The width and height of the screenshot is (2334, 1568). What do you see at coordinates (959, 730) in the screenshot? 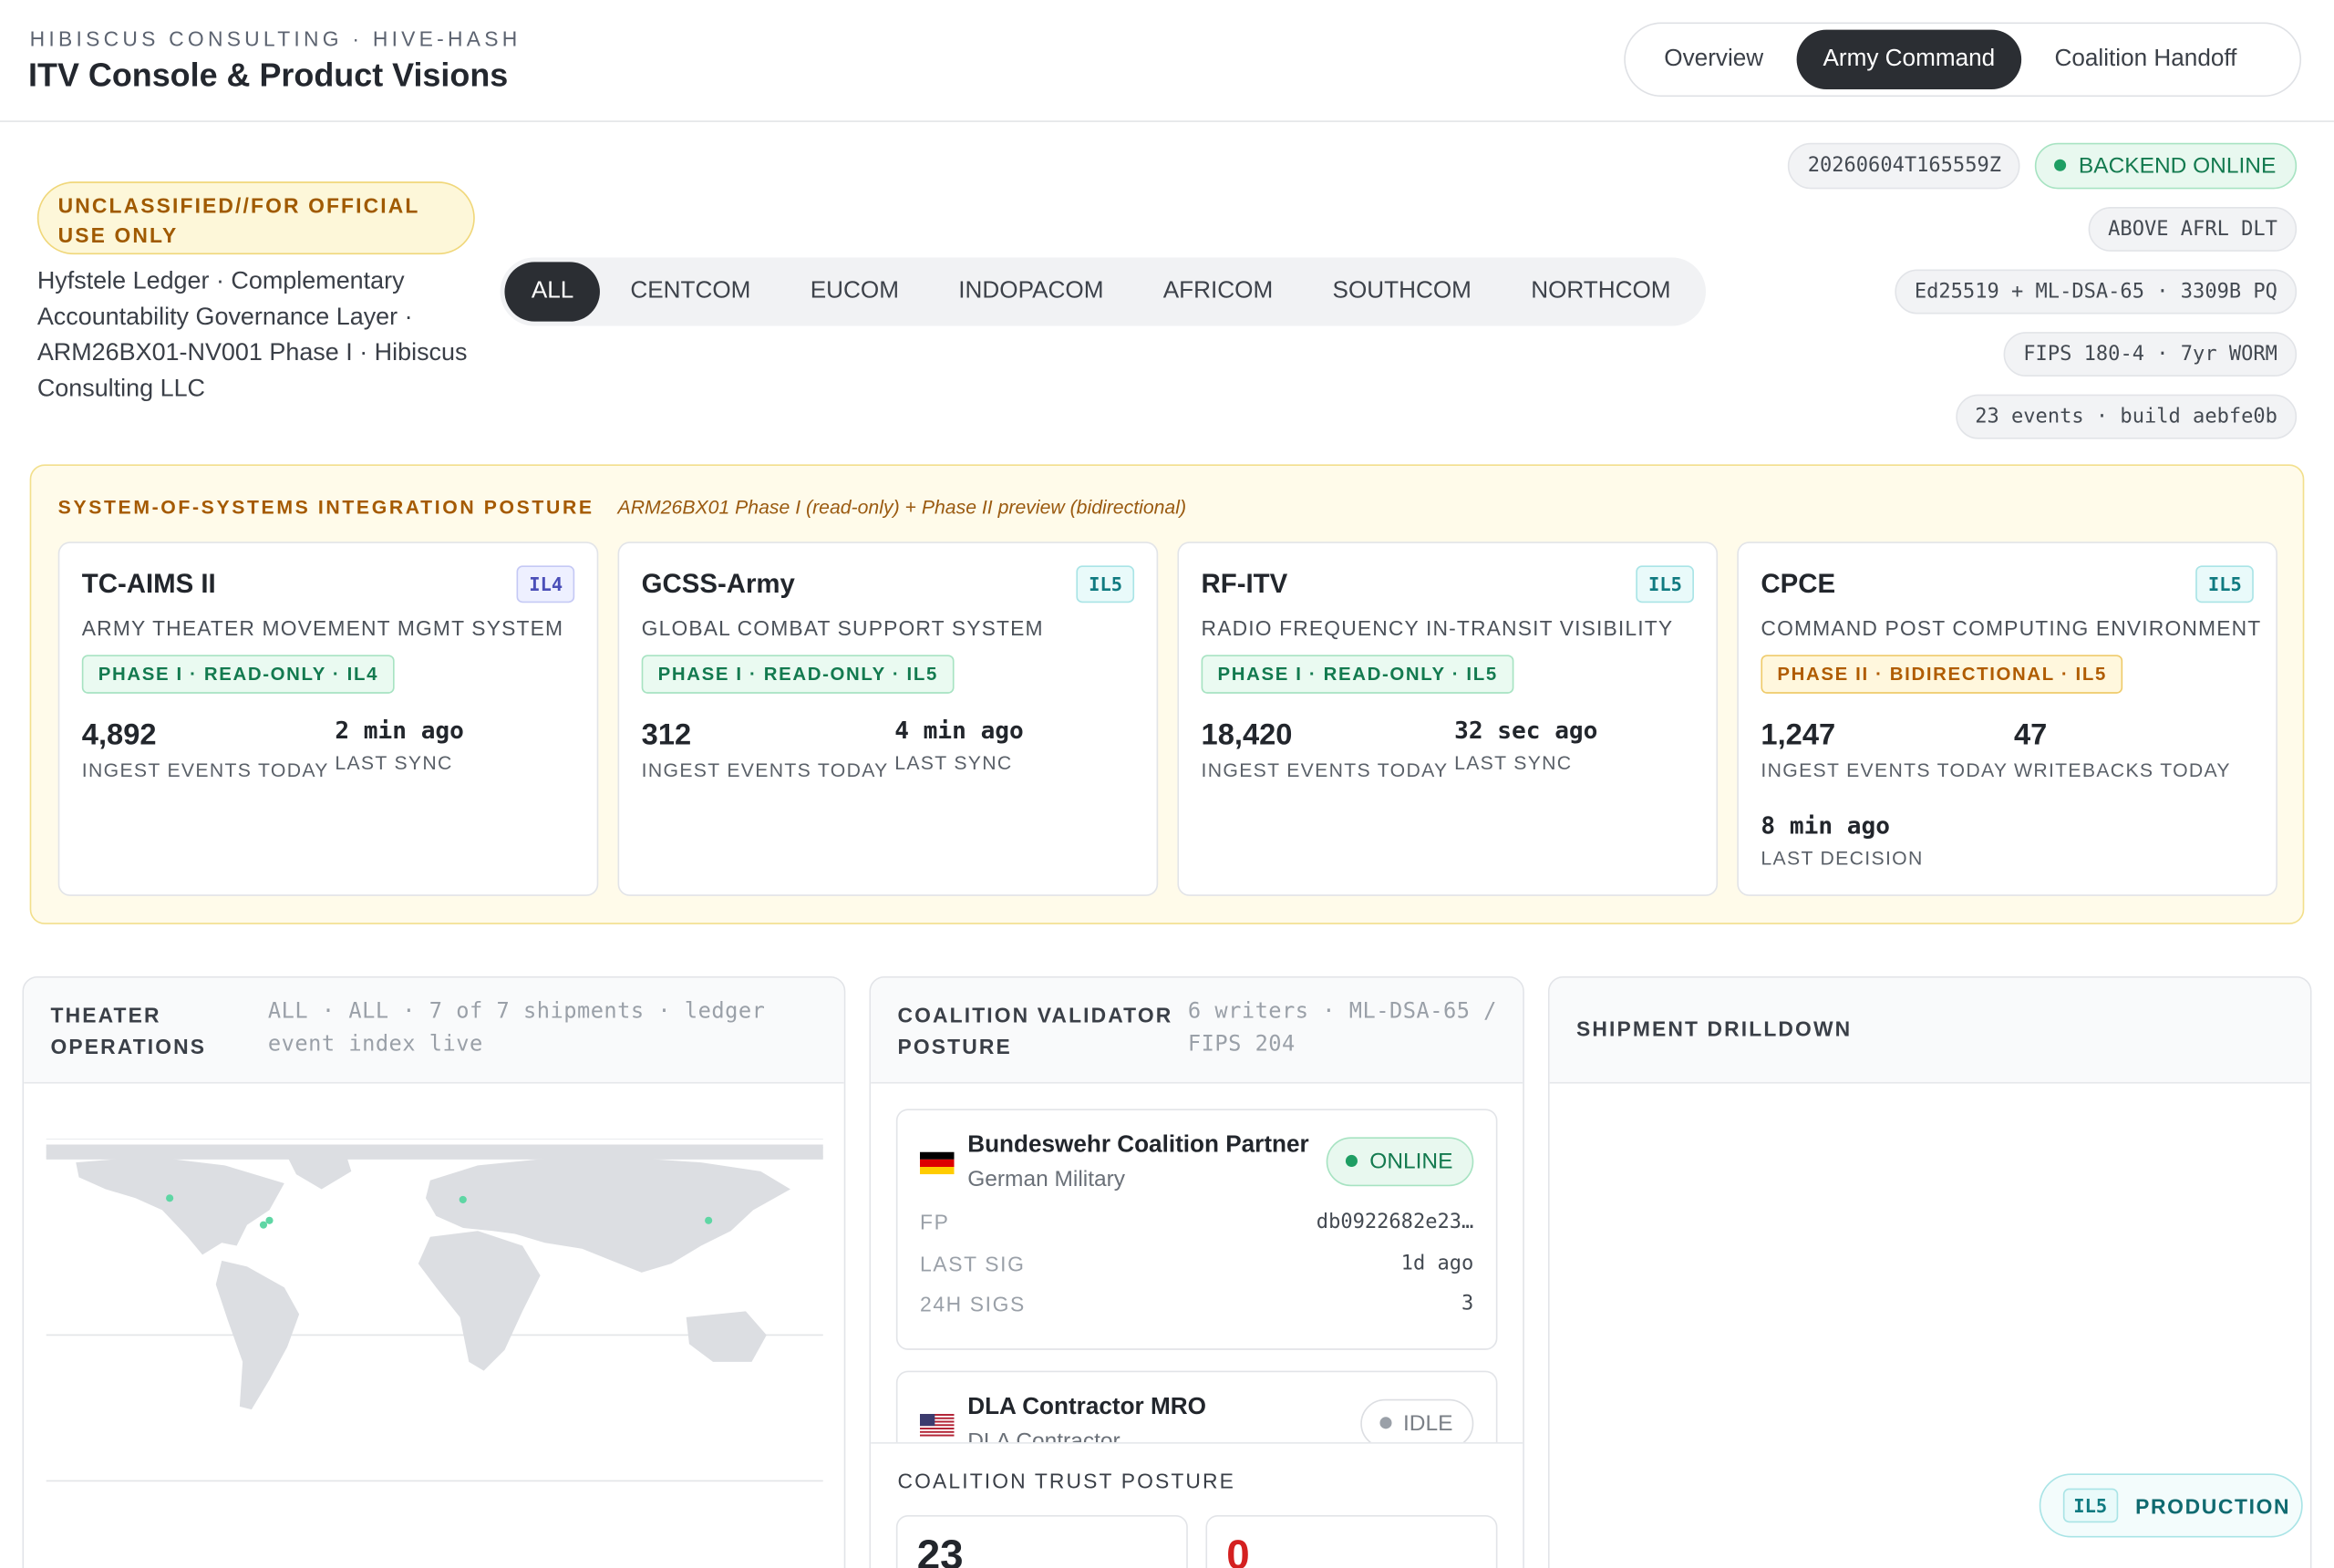
I see `metric-value: 4 min ago` at bounding box center [959, 730].